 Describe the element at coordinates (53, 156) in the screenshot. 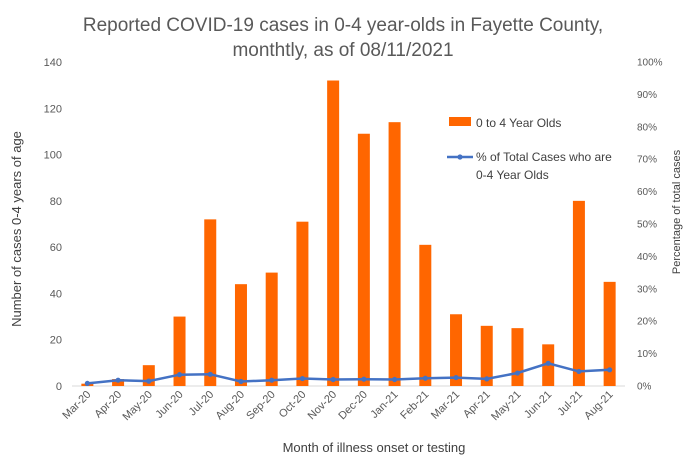

I see `y-tick-label: 100` at that location.